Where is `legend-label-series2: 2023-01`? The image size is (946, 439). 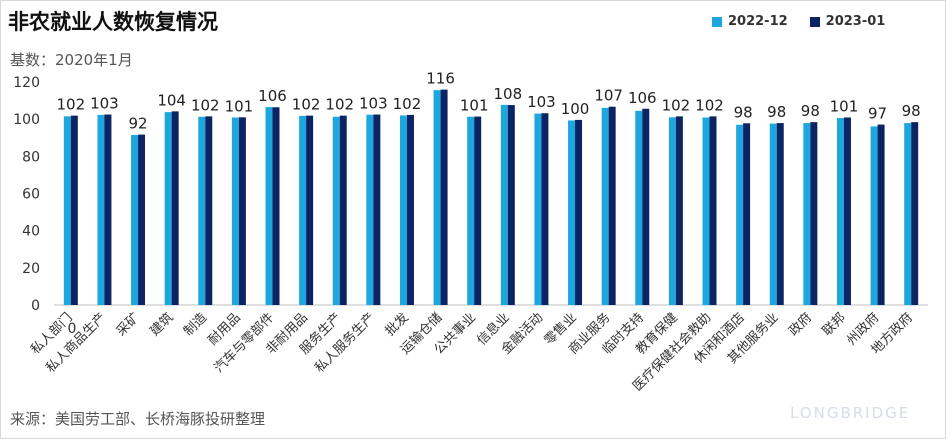 legend-label-series2: 2023-01 is located at coordinates (855, 21).